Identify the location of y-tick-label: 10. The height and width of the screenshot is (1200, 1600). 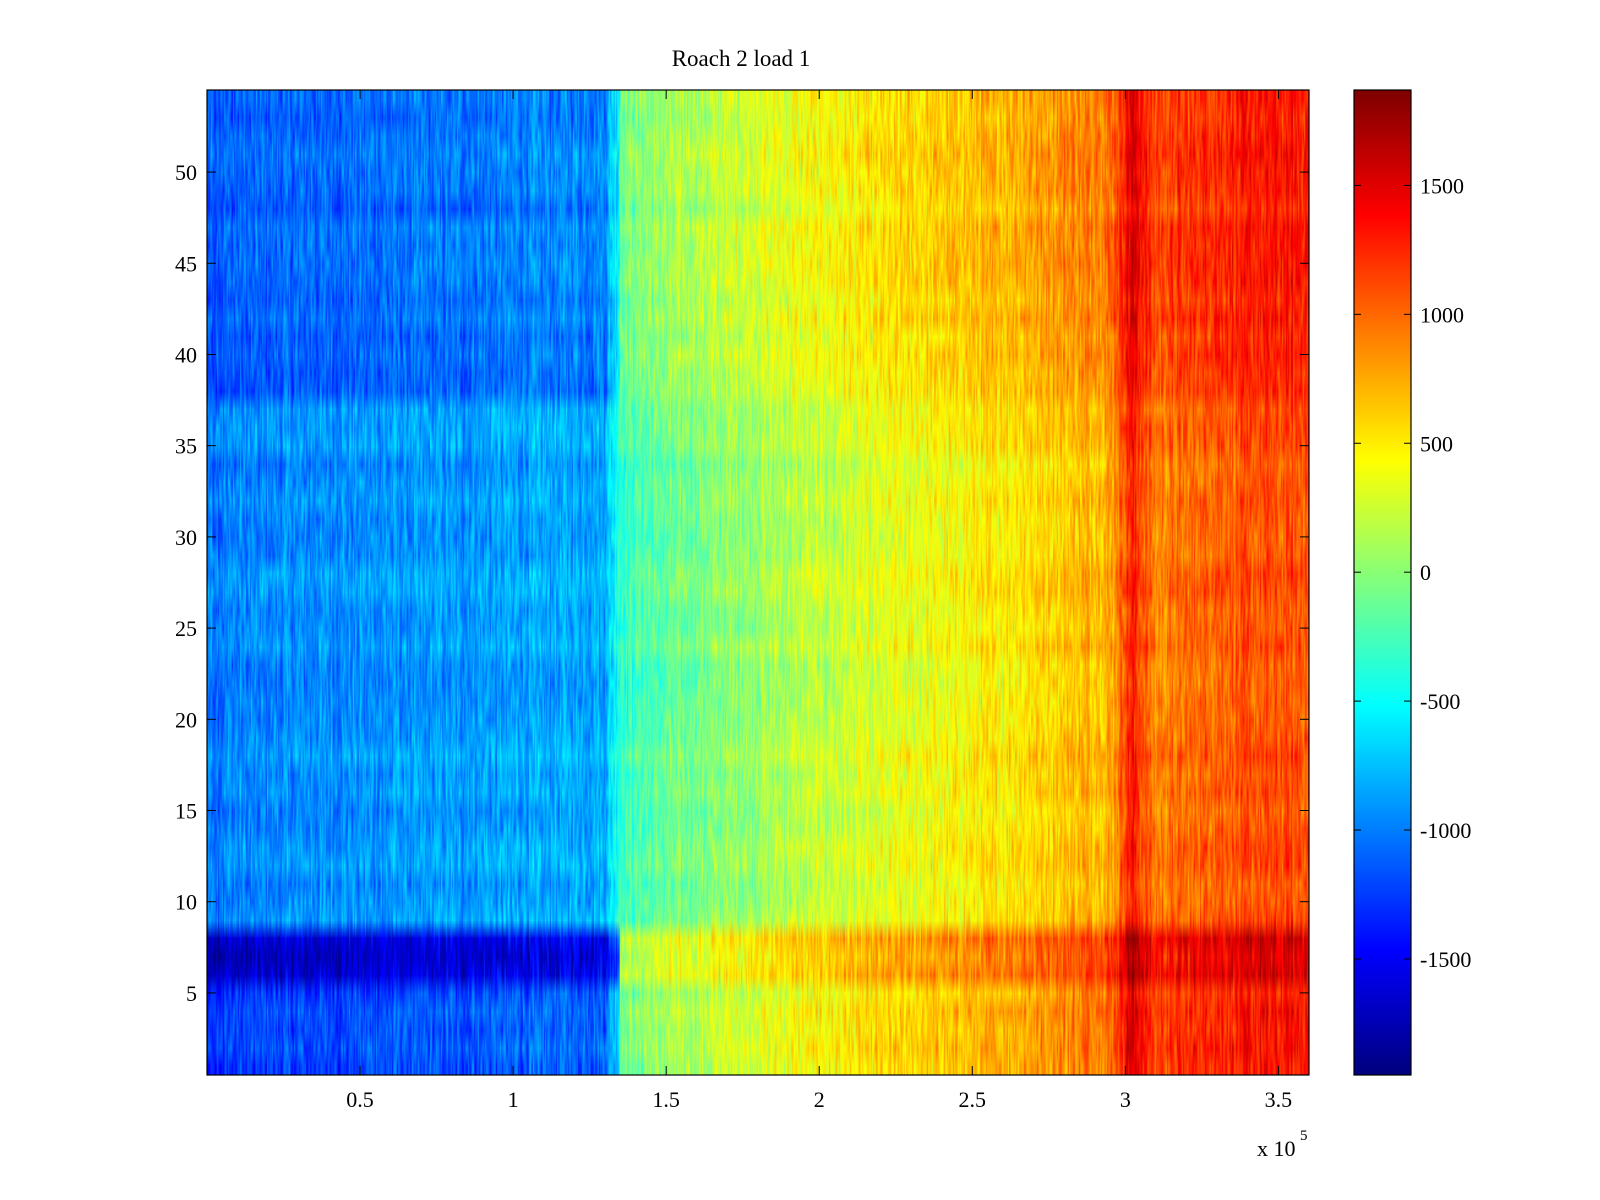
(186, 902).